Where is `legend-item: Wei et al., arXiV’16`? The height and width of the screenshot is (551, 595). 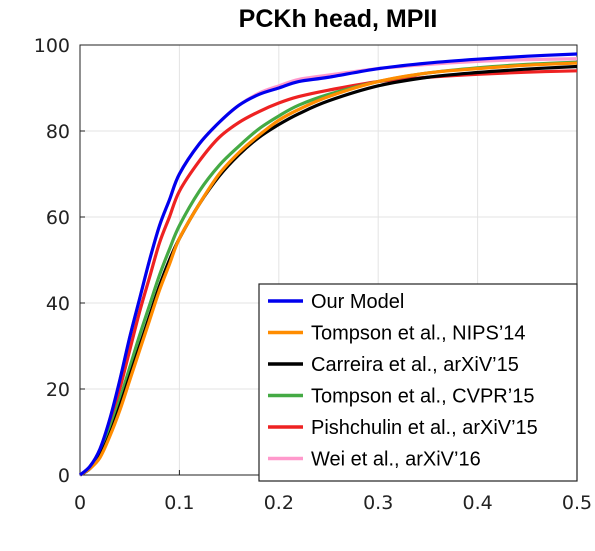 legend-item: Wei et al., arXiV’16 is located at coordinates (374, 460).